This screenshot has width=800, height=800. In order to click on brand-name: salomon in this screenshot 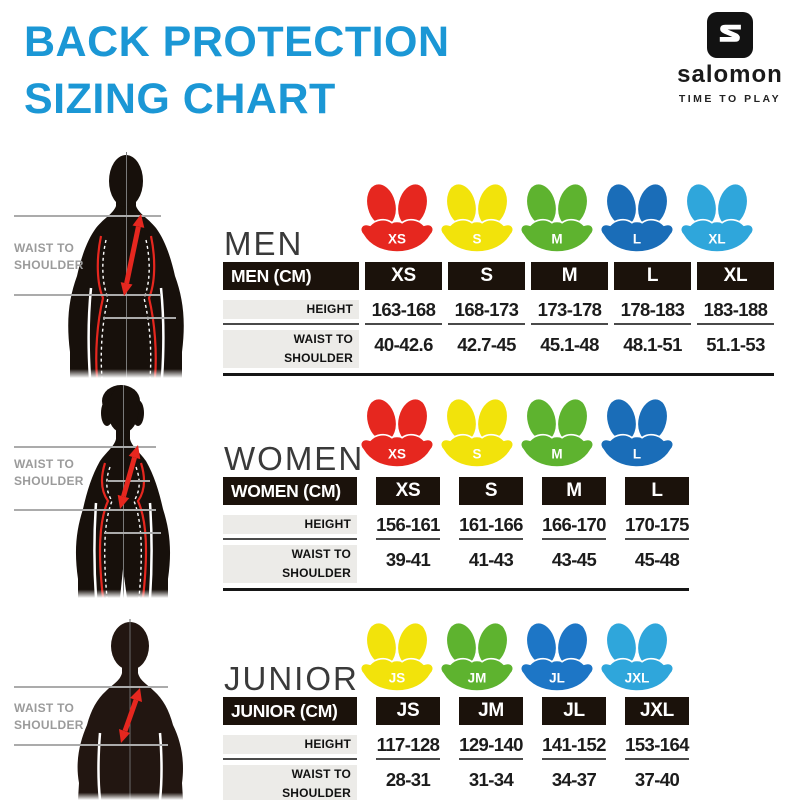, I will do `click(730, 74)`.